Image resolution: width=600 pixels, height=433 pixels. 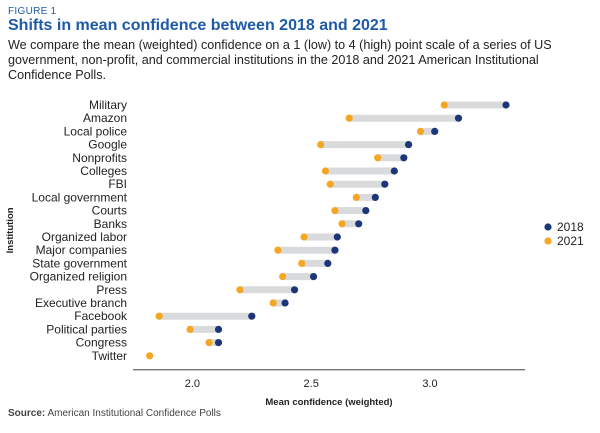 What do you see at coordinates (32, 11) in the screenshot?
I see `figure-label: FIGURE 1` at bounding box center [32, 11].